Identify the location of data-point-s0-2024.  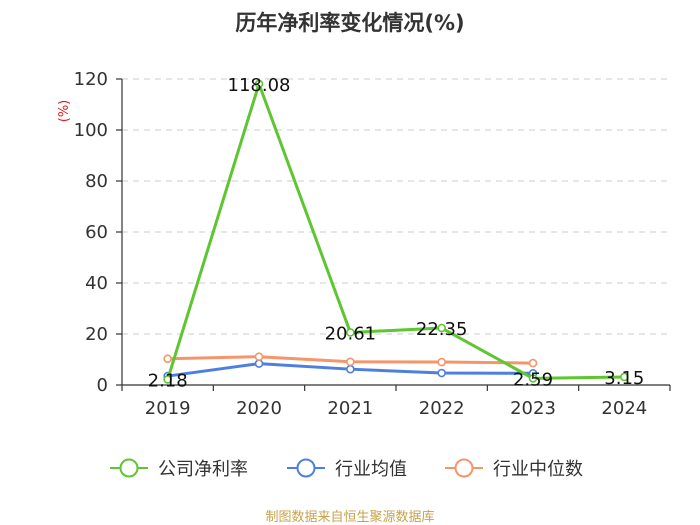
(624, 377).